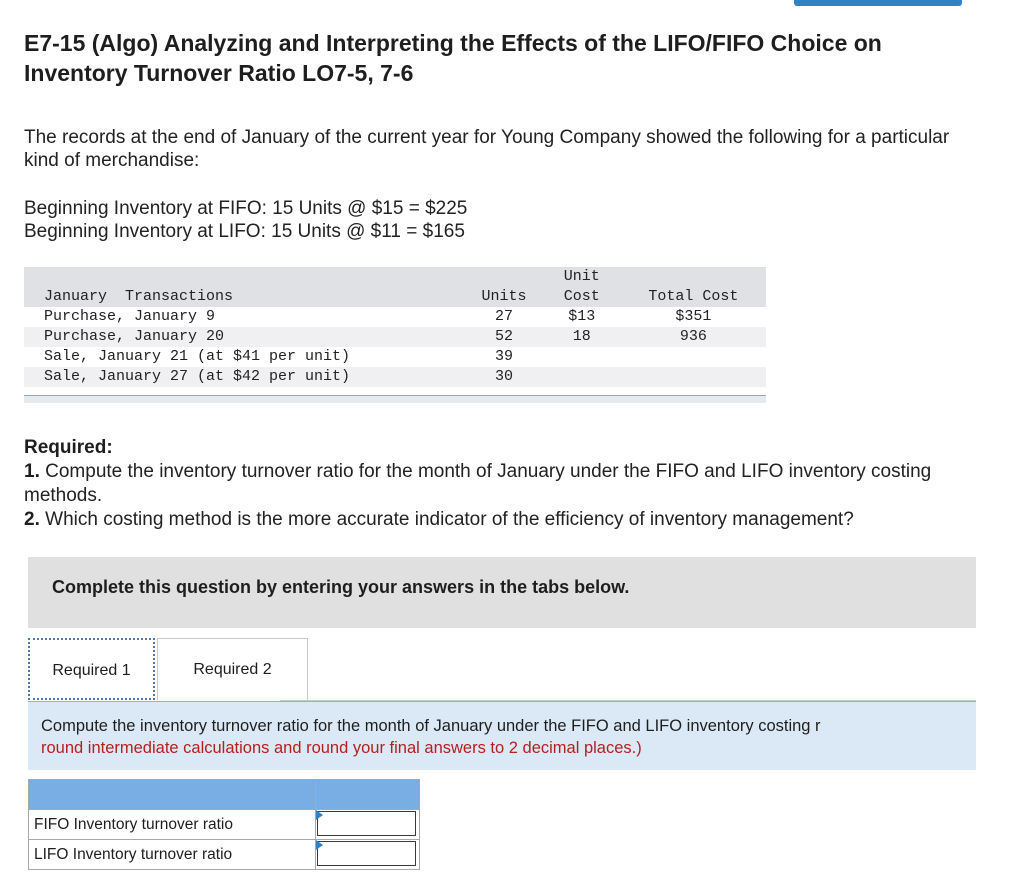  I want to click on fifo-ratio-input, so click(366, 823).